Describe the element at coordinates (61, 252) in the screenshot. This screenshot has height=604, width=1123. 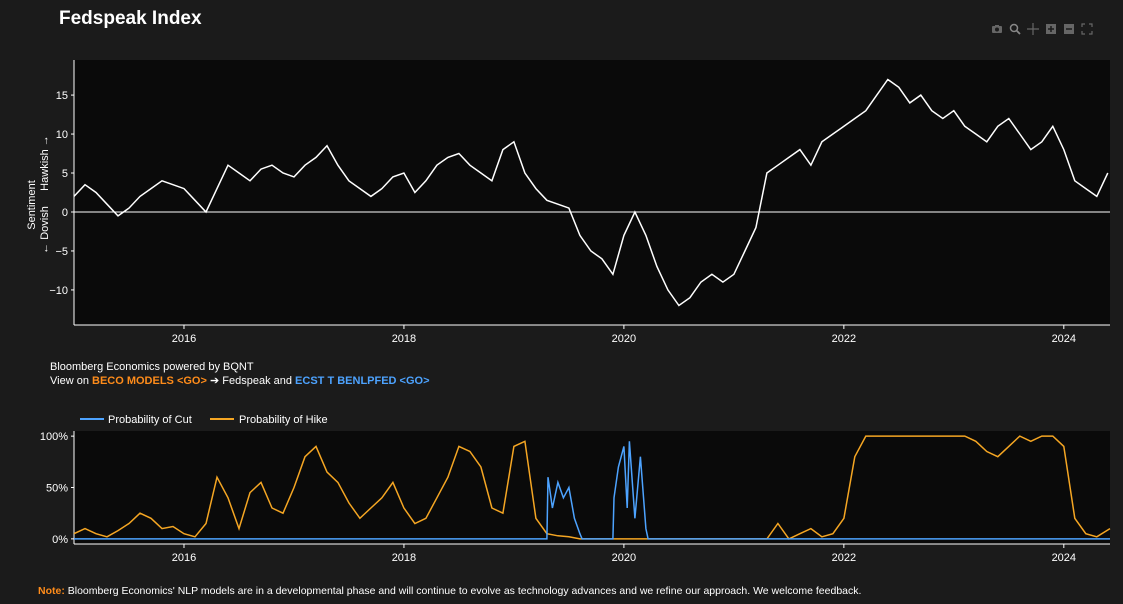
I see `y-tick-label: −5` at that location.